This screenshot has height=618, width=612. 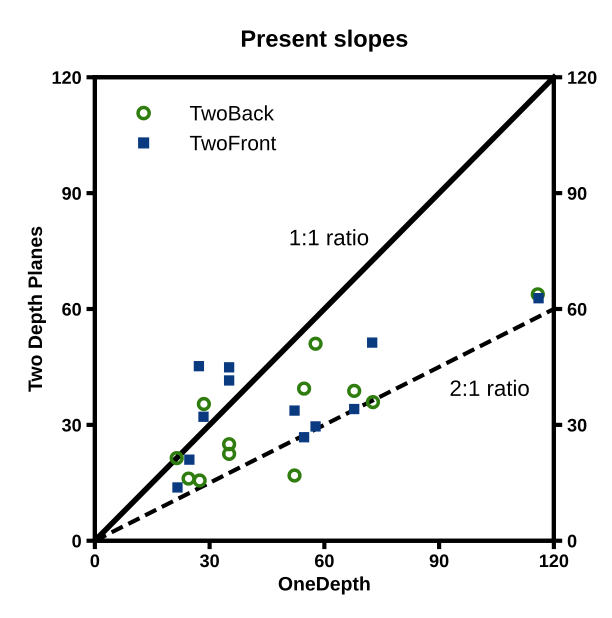 I want to click on x-axis-title: OneDepth, so click(x=324, y=585).